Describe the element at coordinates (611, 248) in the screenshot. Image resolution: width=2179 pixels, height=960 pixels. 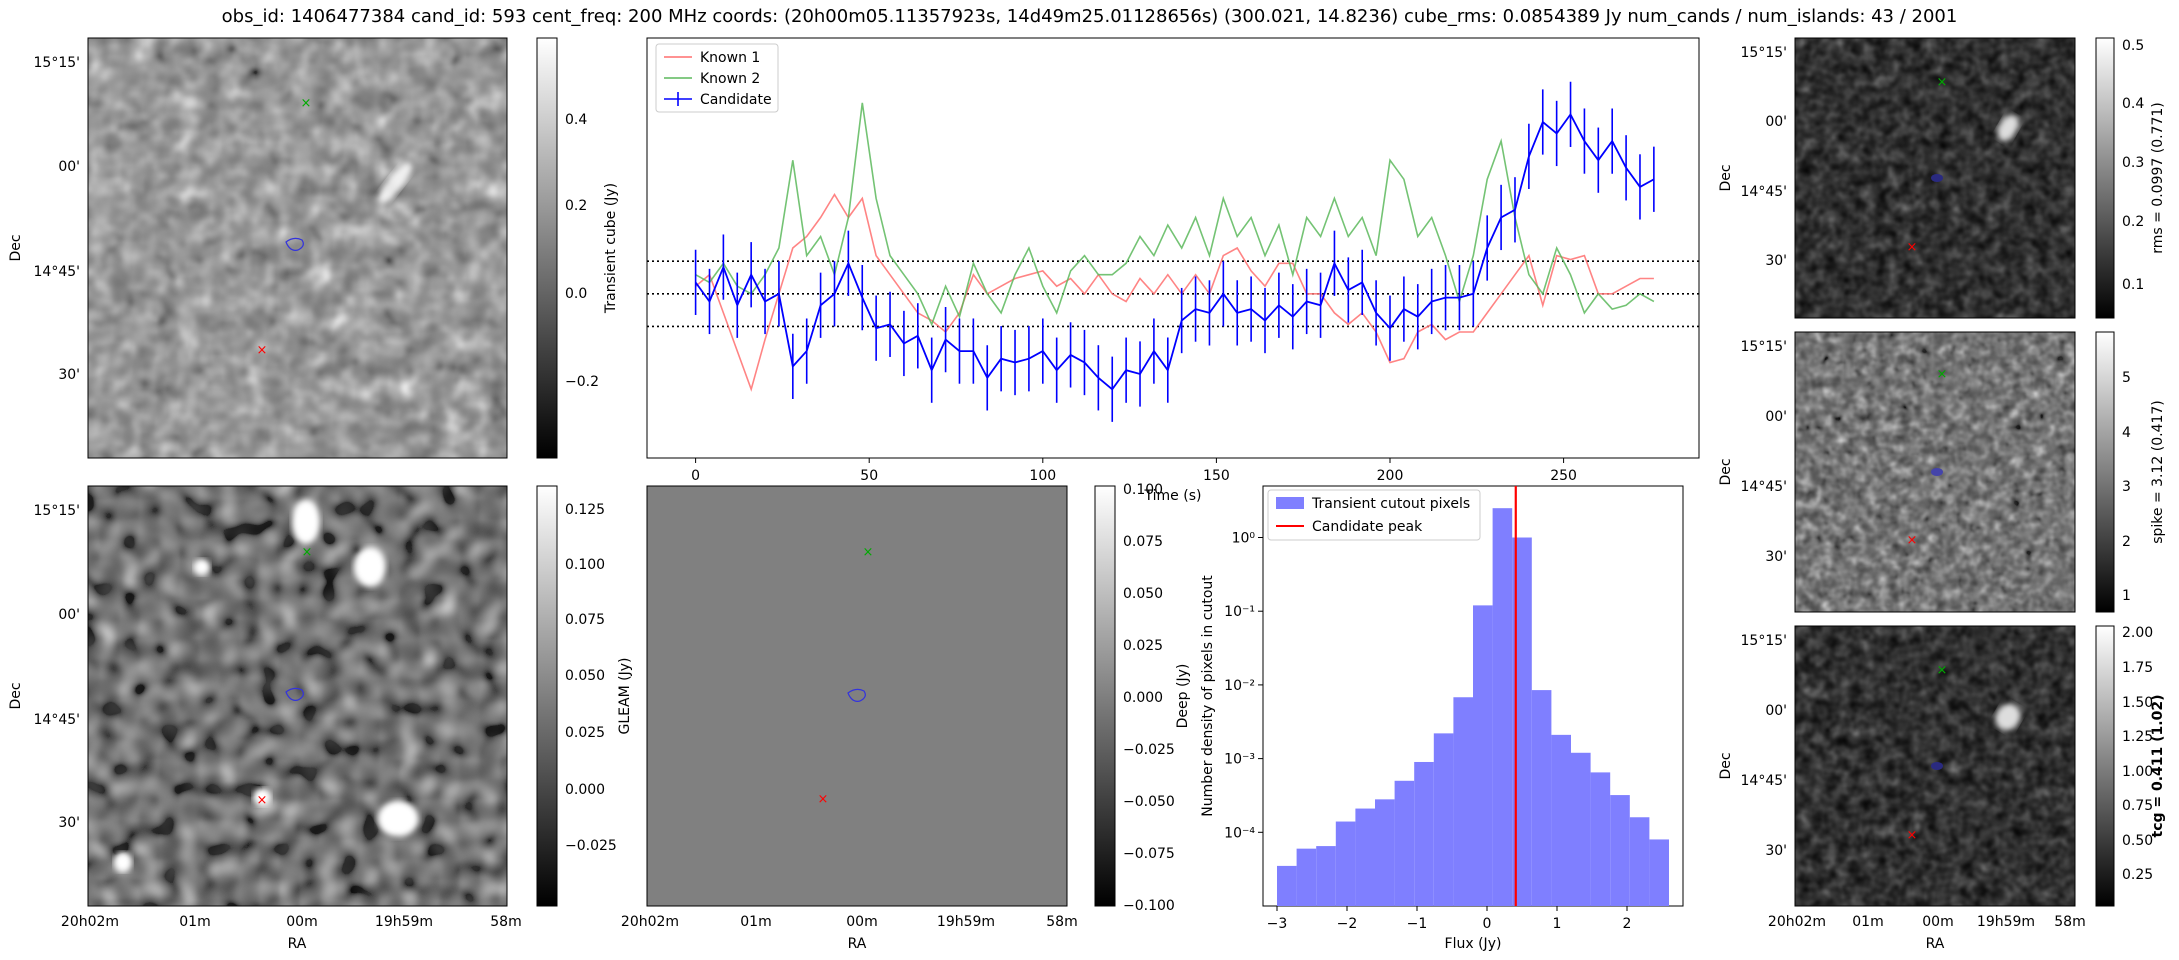
I see `transient-cbar-label: Transient cube (Jy)` at that location.